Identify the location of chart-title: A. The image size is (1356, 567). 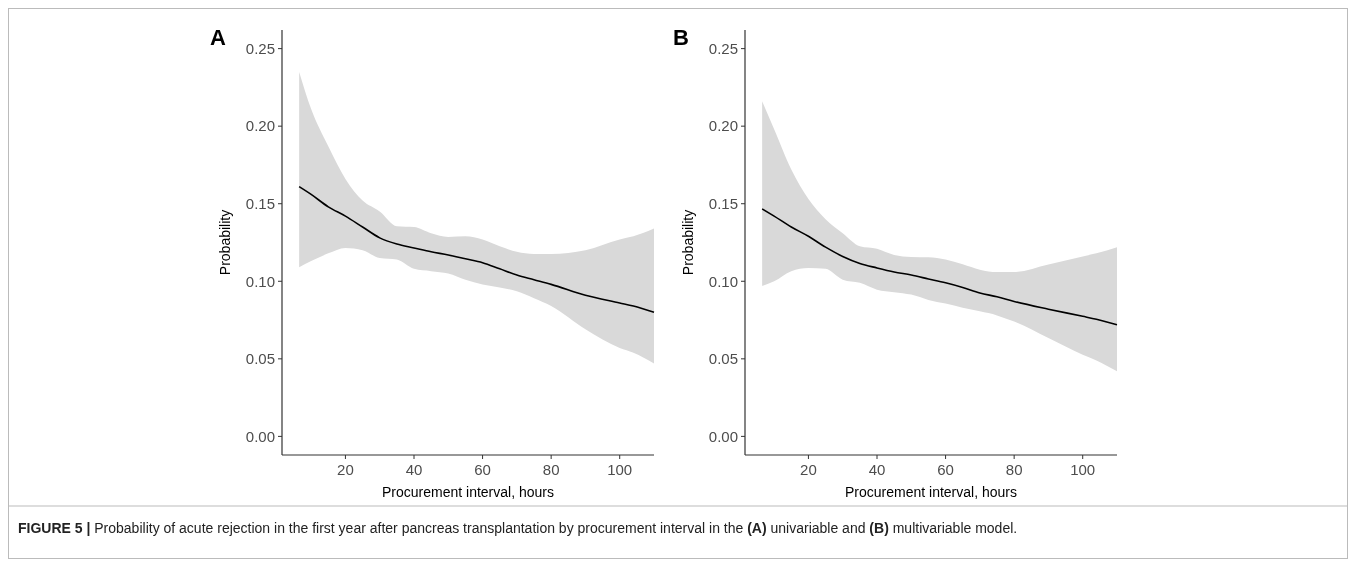
(218, 37).